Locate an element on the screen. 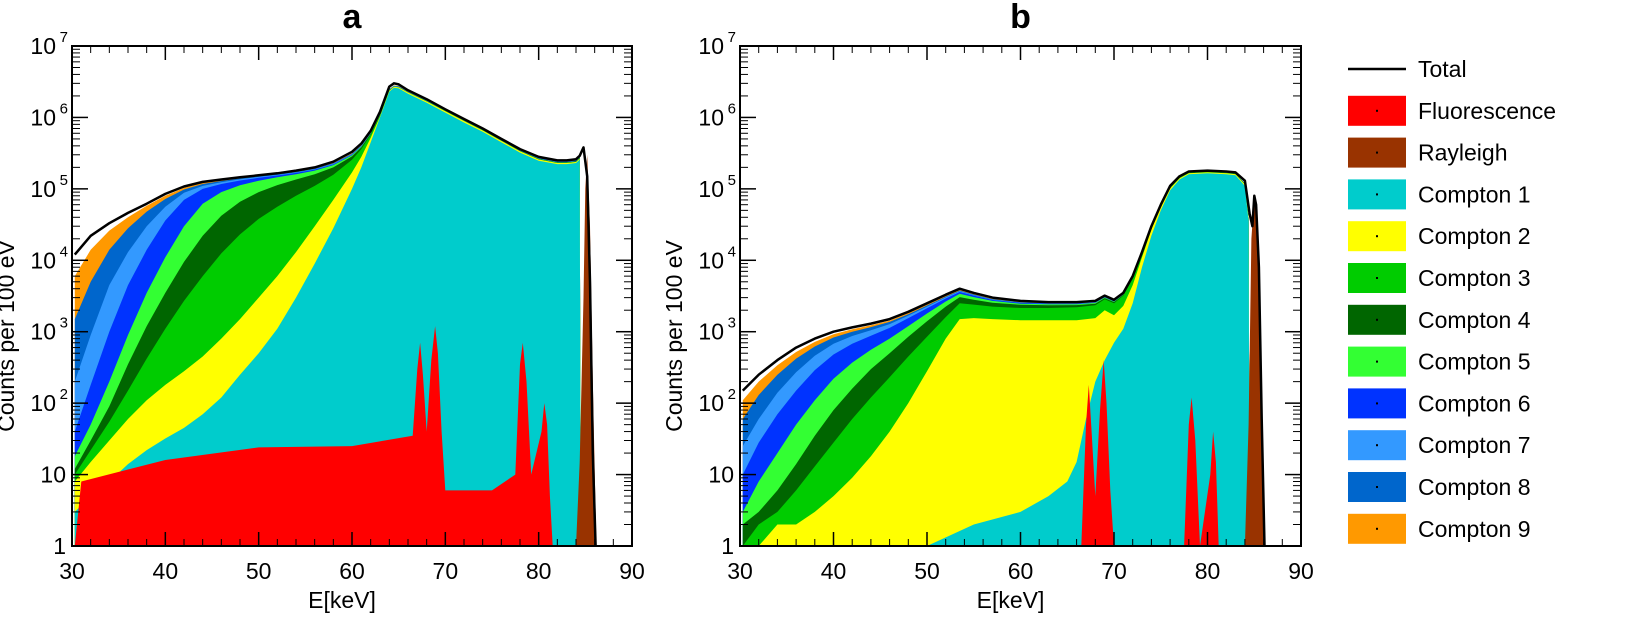 This screenshot has height=643, width=1650. panel-b-x-tick-label: 80 is located at coordinates (1208, 571).